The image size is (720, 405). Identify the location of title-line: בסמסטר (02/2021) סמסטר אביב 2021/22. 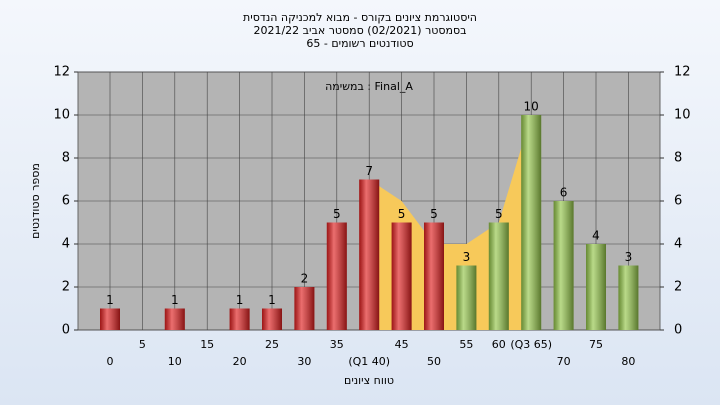
(359, 30).